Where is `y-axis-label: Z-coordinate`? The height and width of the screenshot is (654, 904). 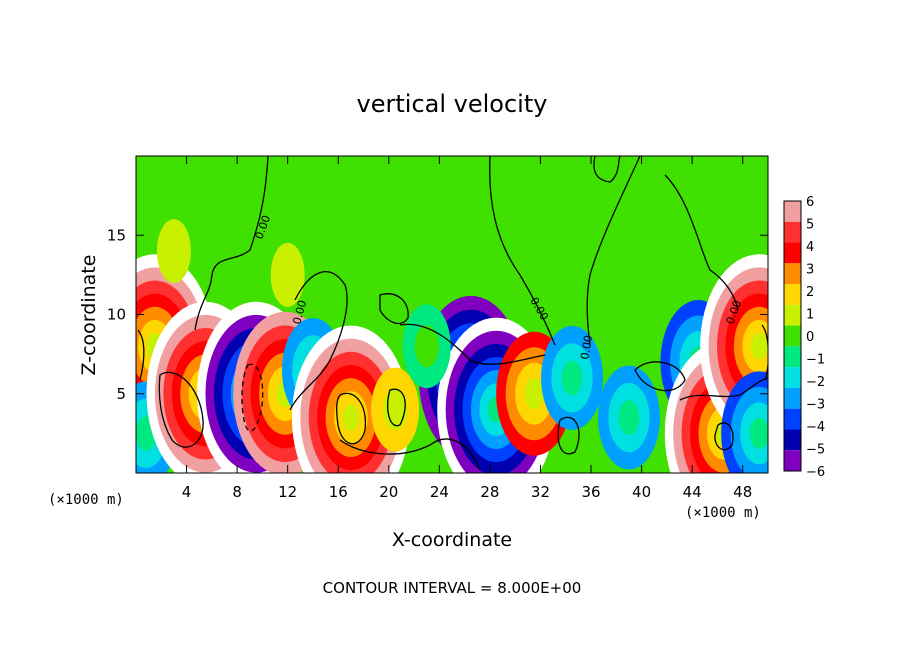
y-axis-label: Z-coordinate is located at coordinates (89, 315).